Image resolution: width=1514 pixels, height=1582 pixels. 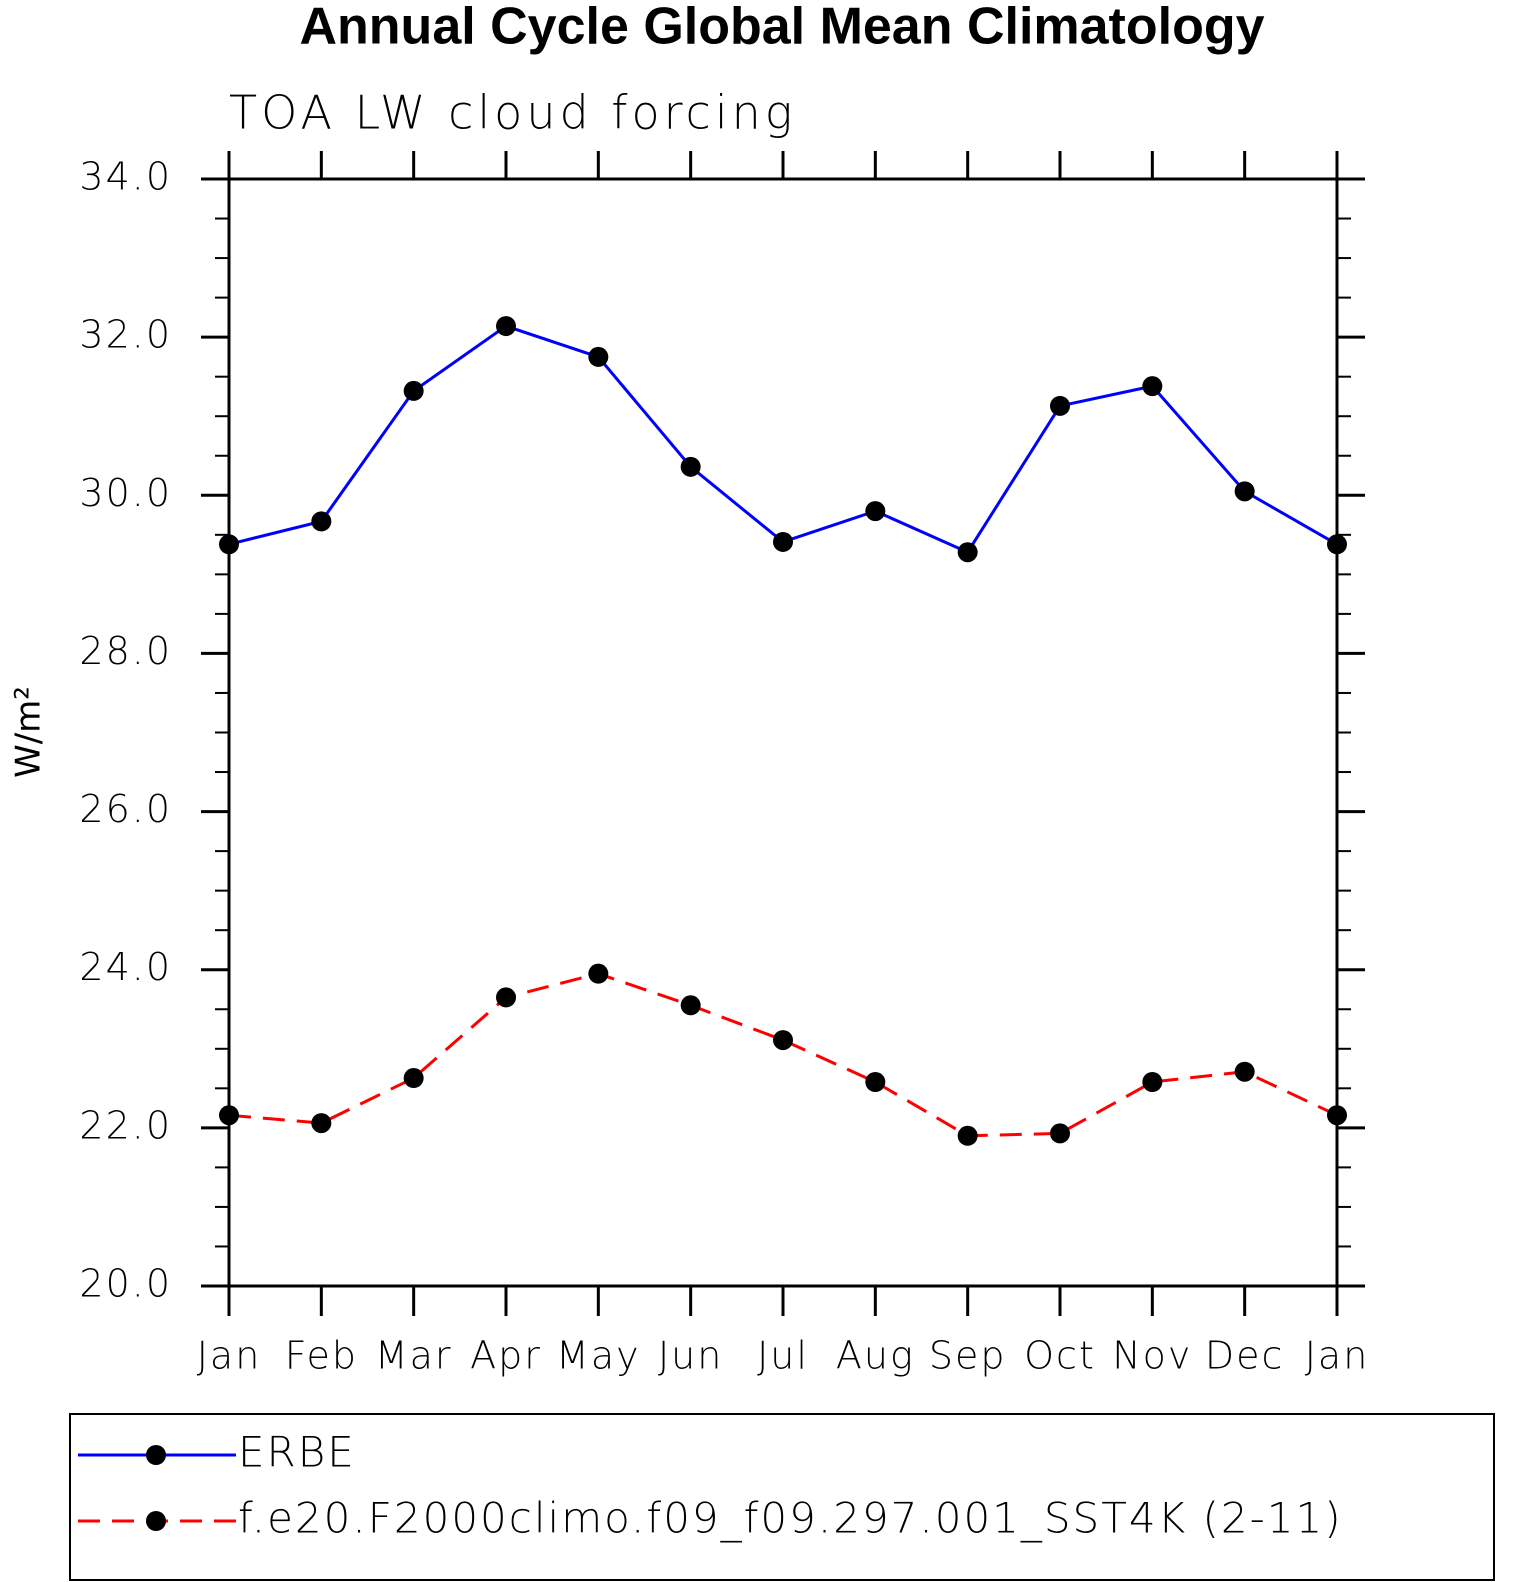 I want to click on y-tick-label: 28.0, so click(x=125, y=651).